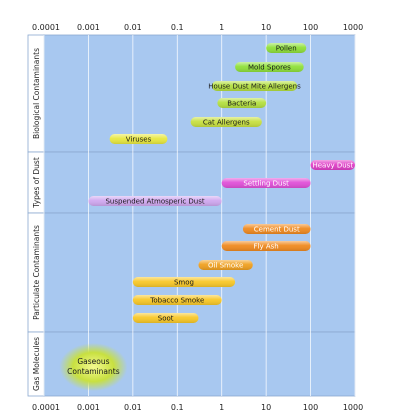 This screenshot has width=403, height=420. Describe the element at coordinates (36, 183) in the screenshot. I see `group-label: Types of Dust` at that location.